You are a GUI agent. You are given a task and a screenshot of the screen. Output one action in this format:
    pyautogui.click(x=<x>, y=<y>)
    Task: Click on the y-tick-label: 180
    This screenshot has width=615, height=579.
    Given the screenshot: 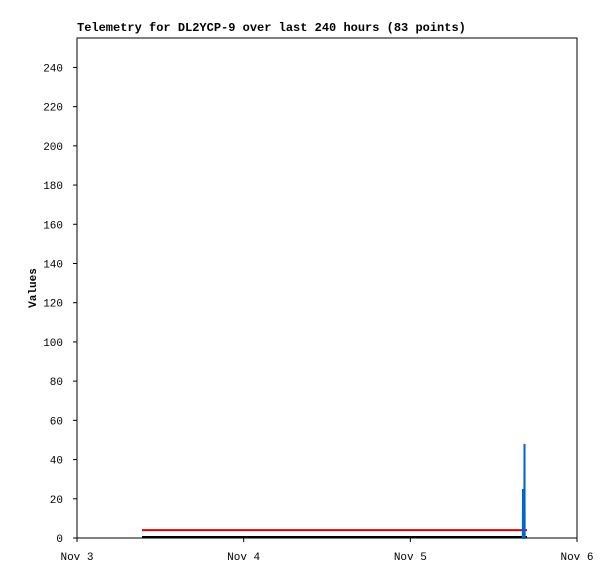 What is the action you would take?
    pyautogui.click(x=53, y=187)
    